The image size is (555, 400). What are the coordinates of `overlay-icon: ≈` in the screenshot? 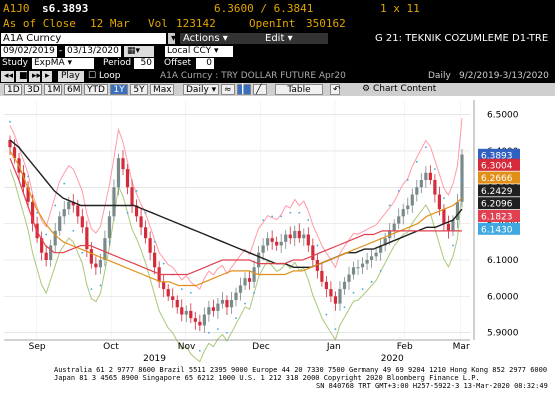 It's located at (228, 89).